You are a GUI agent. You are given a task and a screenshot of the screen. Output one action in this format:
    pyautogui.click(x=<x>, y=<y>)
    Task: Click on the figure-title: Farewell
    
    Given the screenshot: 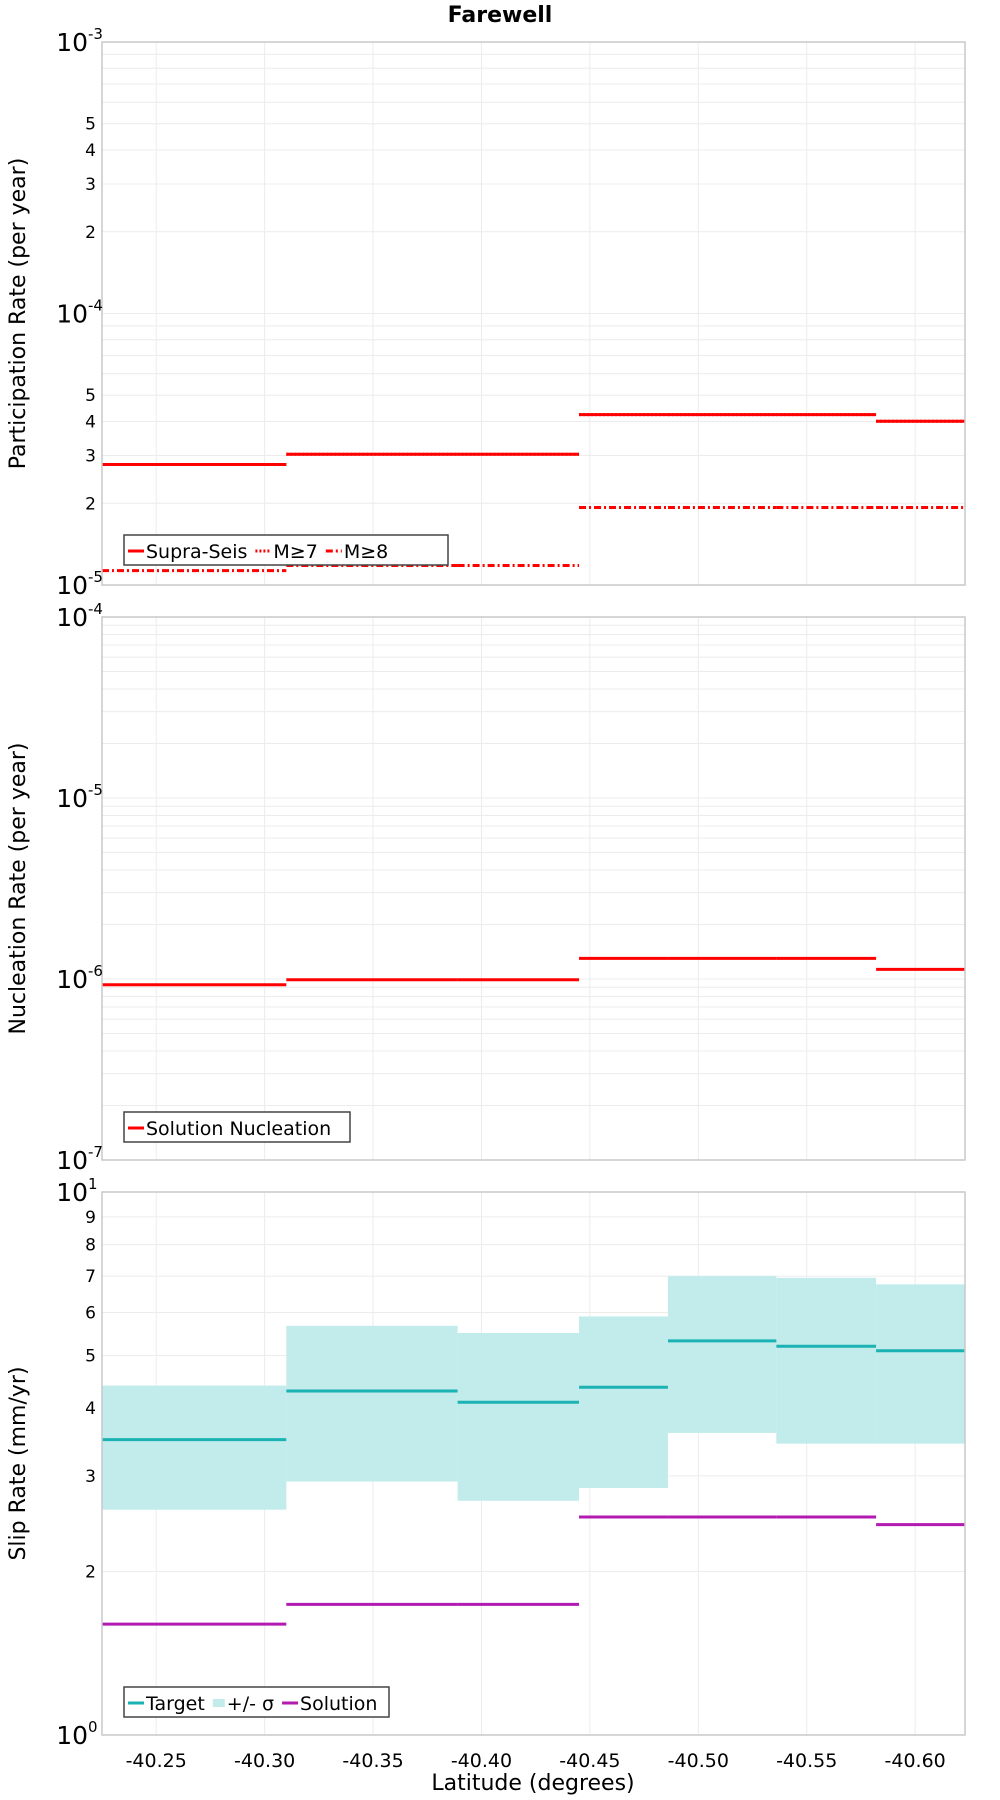 What is the action you would take?
    pyautogui.click(x=500, y=15)
    